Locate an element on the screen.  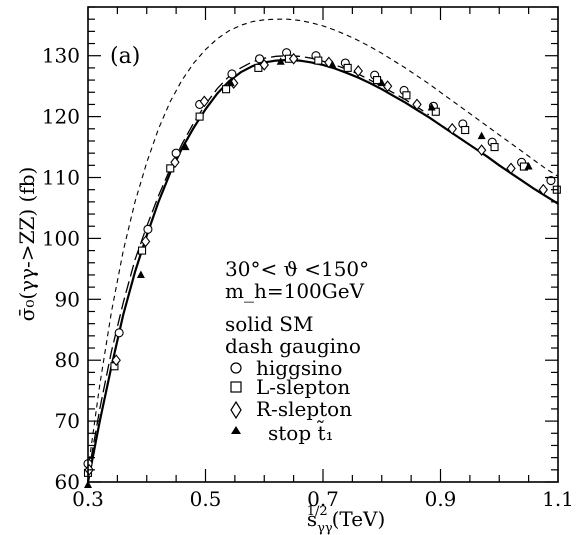
y-tick-label: 130 is located at coordinates (61, 56).